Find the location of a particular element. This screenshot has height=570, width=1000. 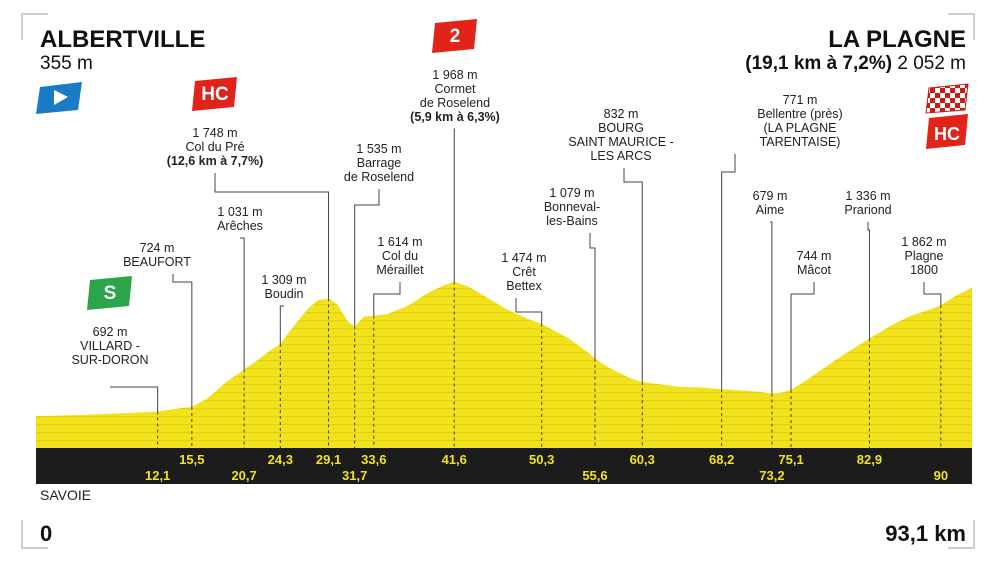

location-name-line: Mâcot is located at coordinates (814, 270).